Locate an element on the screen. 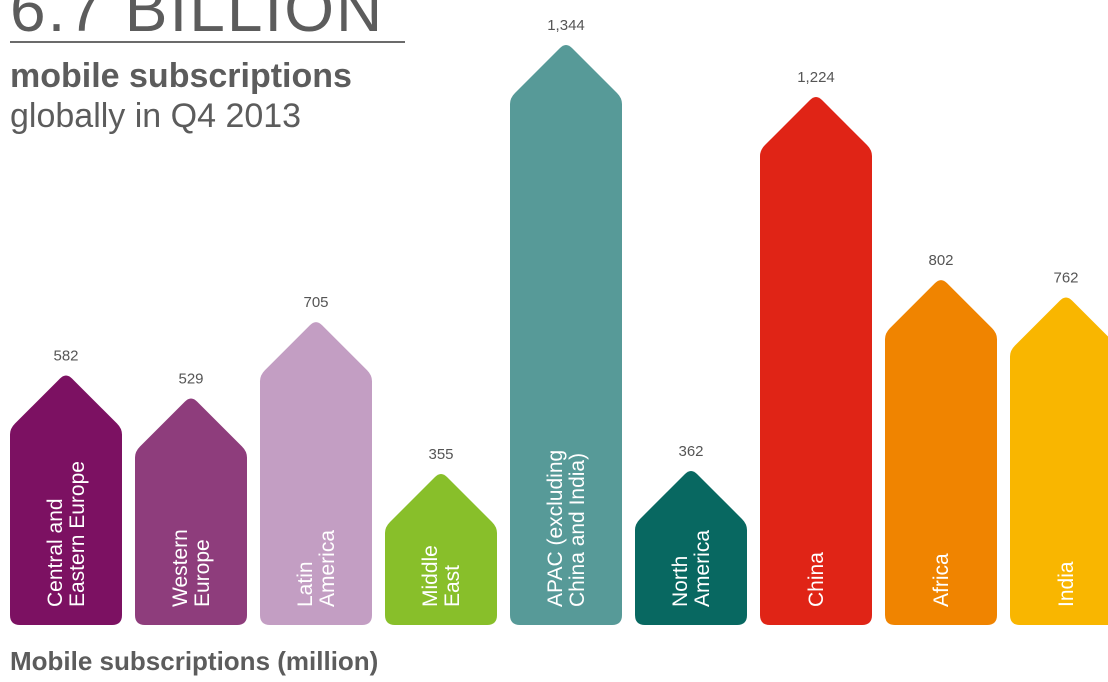 Image resolution: width=1108 pixels, height=682 pixels. bar-9-value-label: 762 is located at coordinates (1065, 277).